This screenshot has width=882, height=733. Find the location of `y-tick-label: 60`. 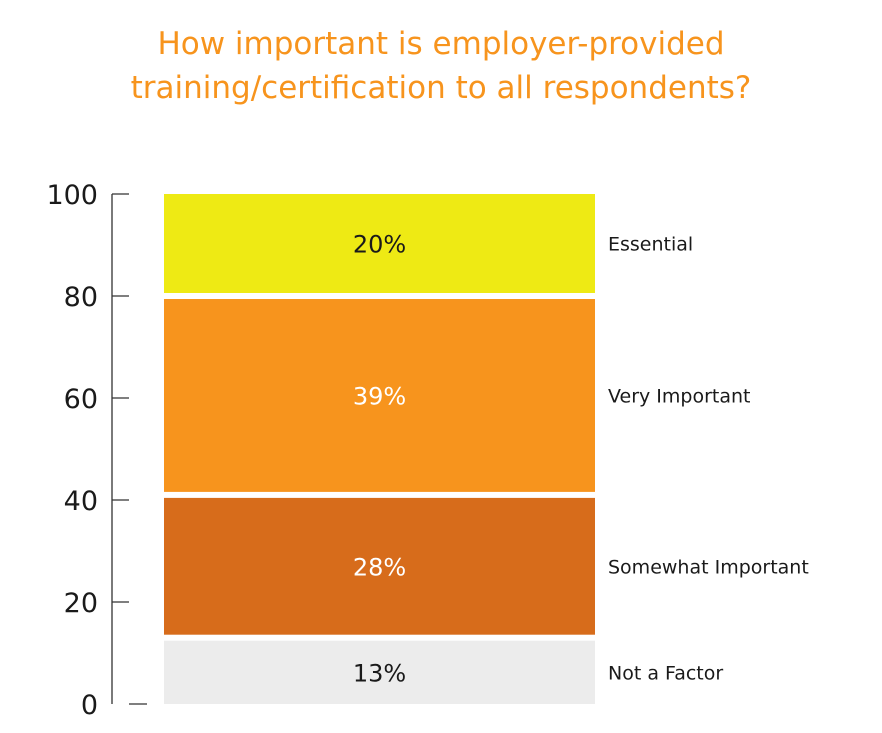

y-tick-label: 60 is located at coordinates (81, 399).